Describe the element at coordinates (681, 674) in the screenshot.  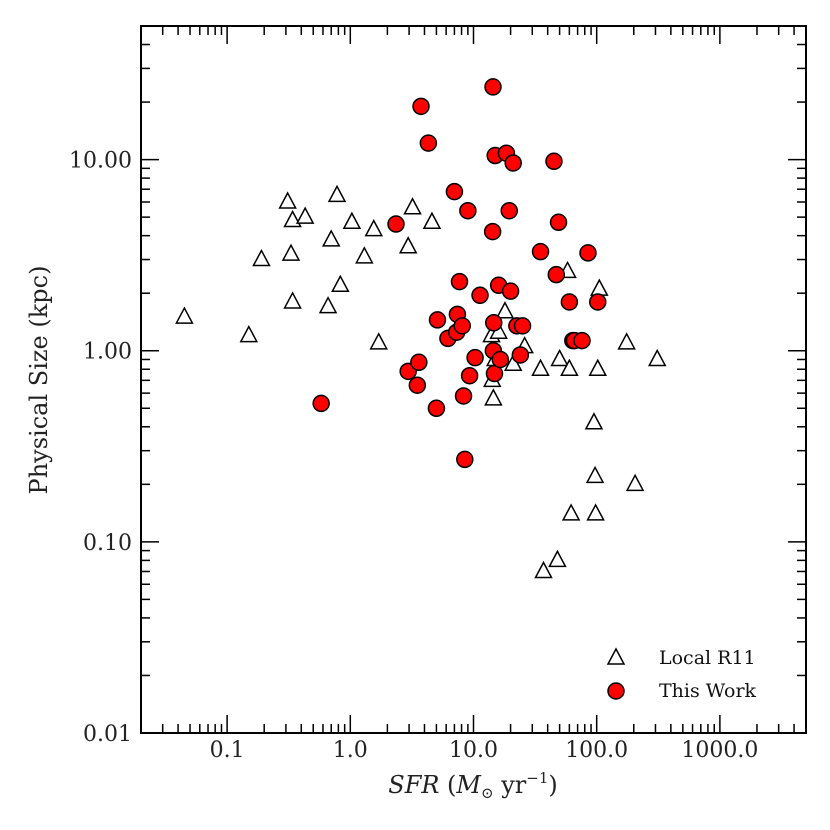
I see `legend: Local R11 This Work` at that location.